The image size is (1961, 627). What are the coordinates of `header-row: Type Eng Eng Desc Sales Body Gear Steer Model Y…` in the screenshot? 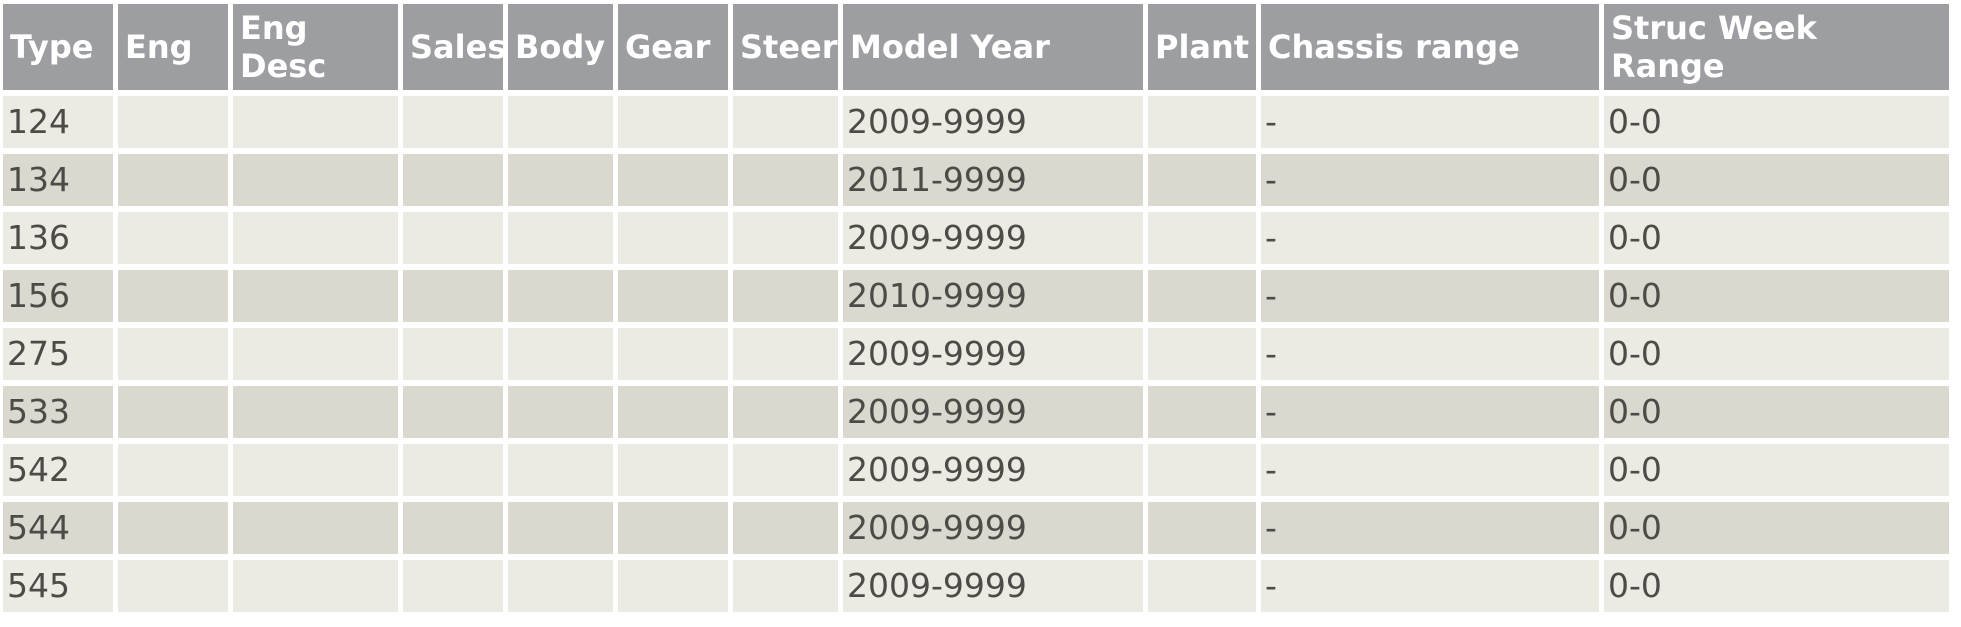 It's located at (976, 47).